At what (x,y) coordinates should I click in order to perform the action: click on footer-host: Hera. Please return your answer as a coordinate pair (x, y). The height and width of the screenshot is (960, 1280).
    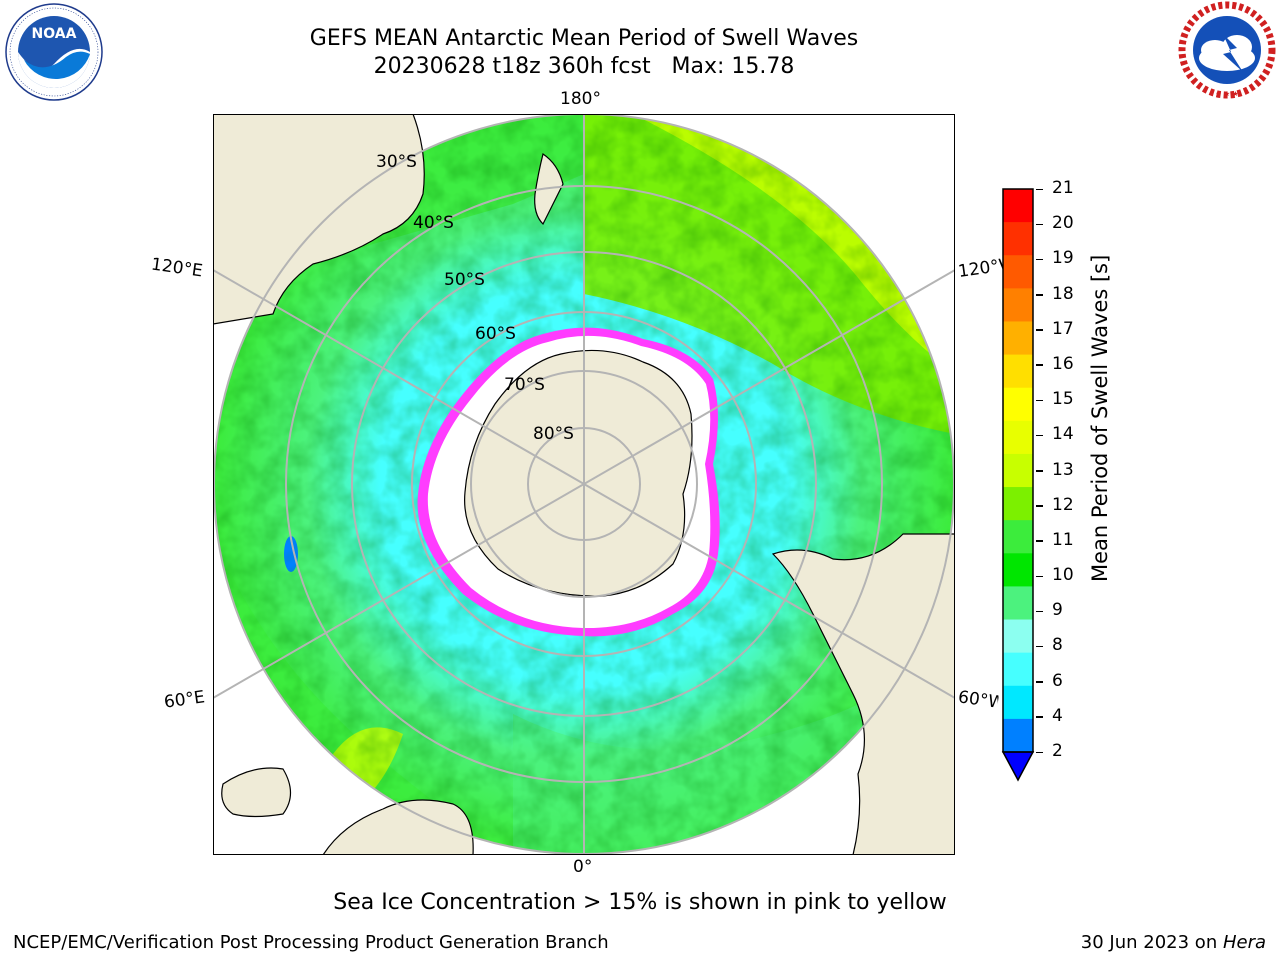
    Looking at the image, I should click on (1244, 942).